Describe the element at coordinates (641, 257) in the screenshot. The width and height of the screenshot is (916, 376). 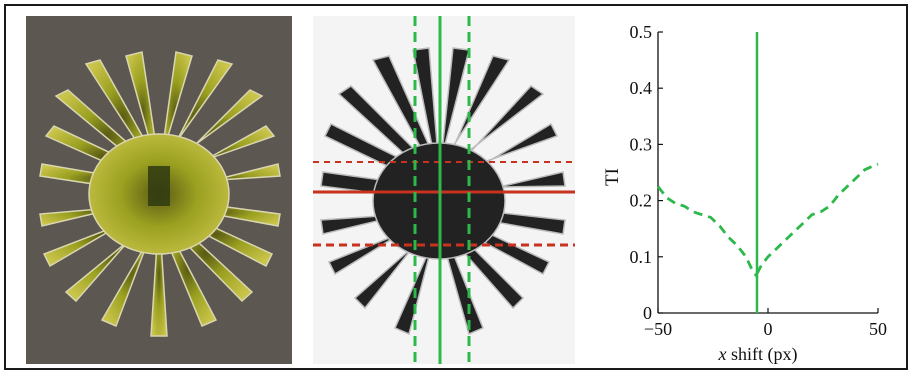
I see `y-tick-label: 0.1` at that location.